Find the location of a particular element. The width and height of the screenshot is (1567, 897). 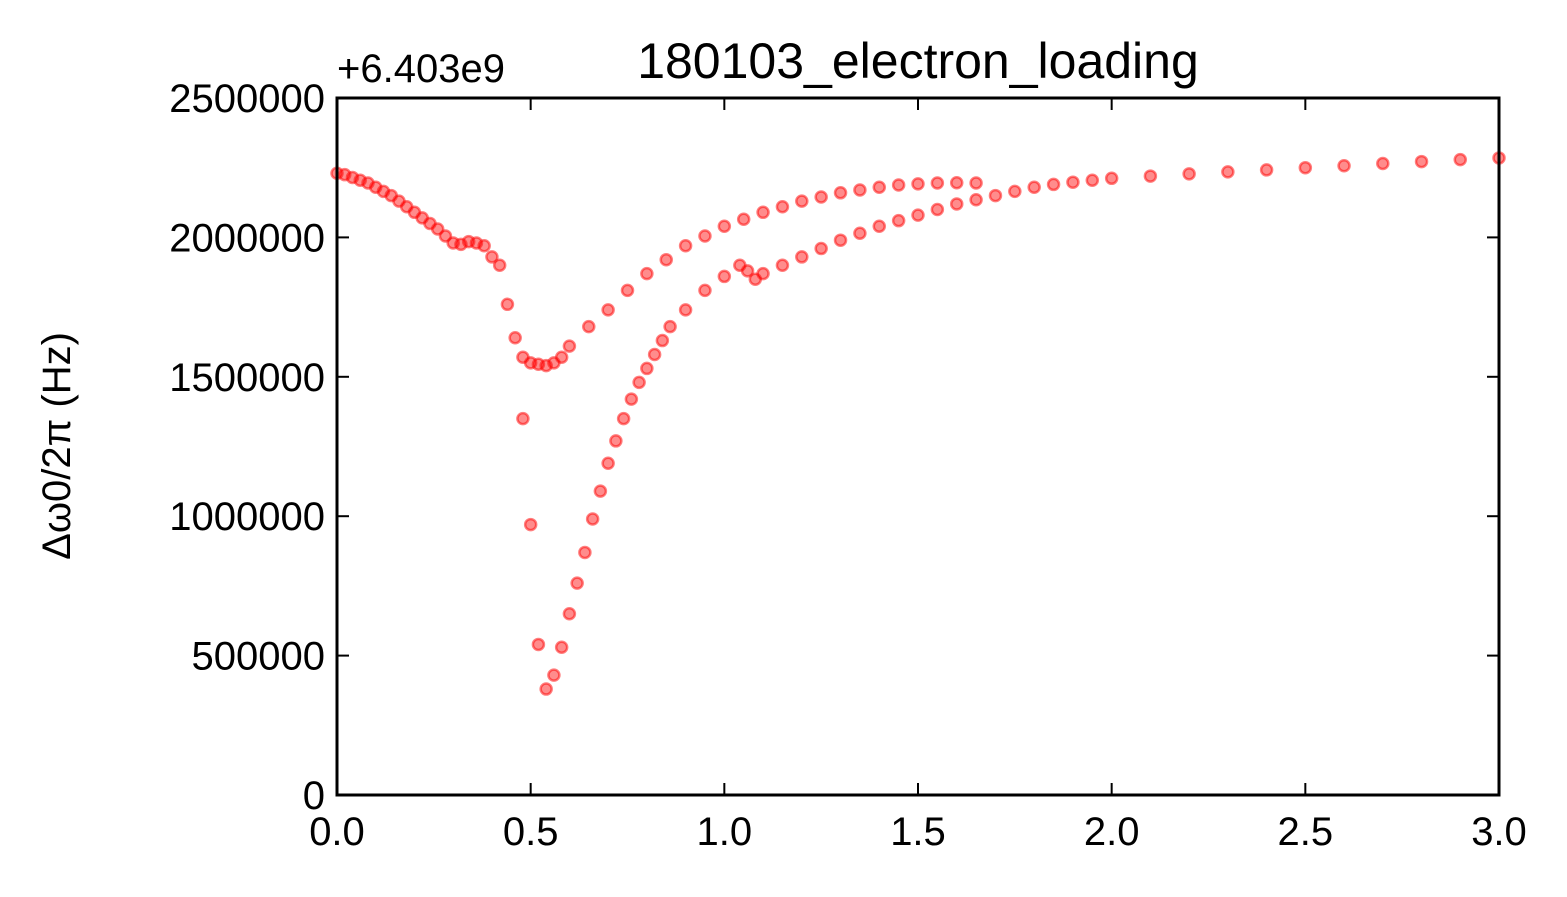

y-tick-label: 1000000 is located at coordinates (247, 517).